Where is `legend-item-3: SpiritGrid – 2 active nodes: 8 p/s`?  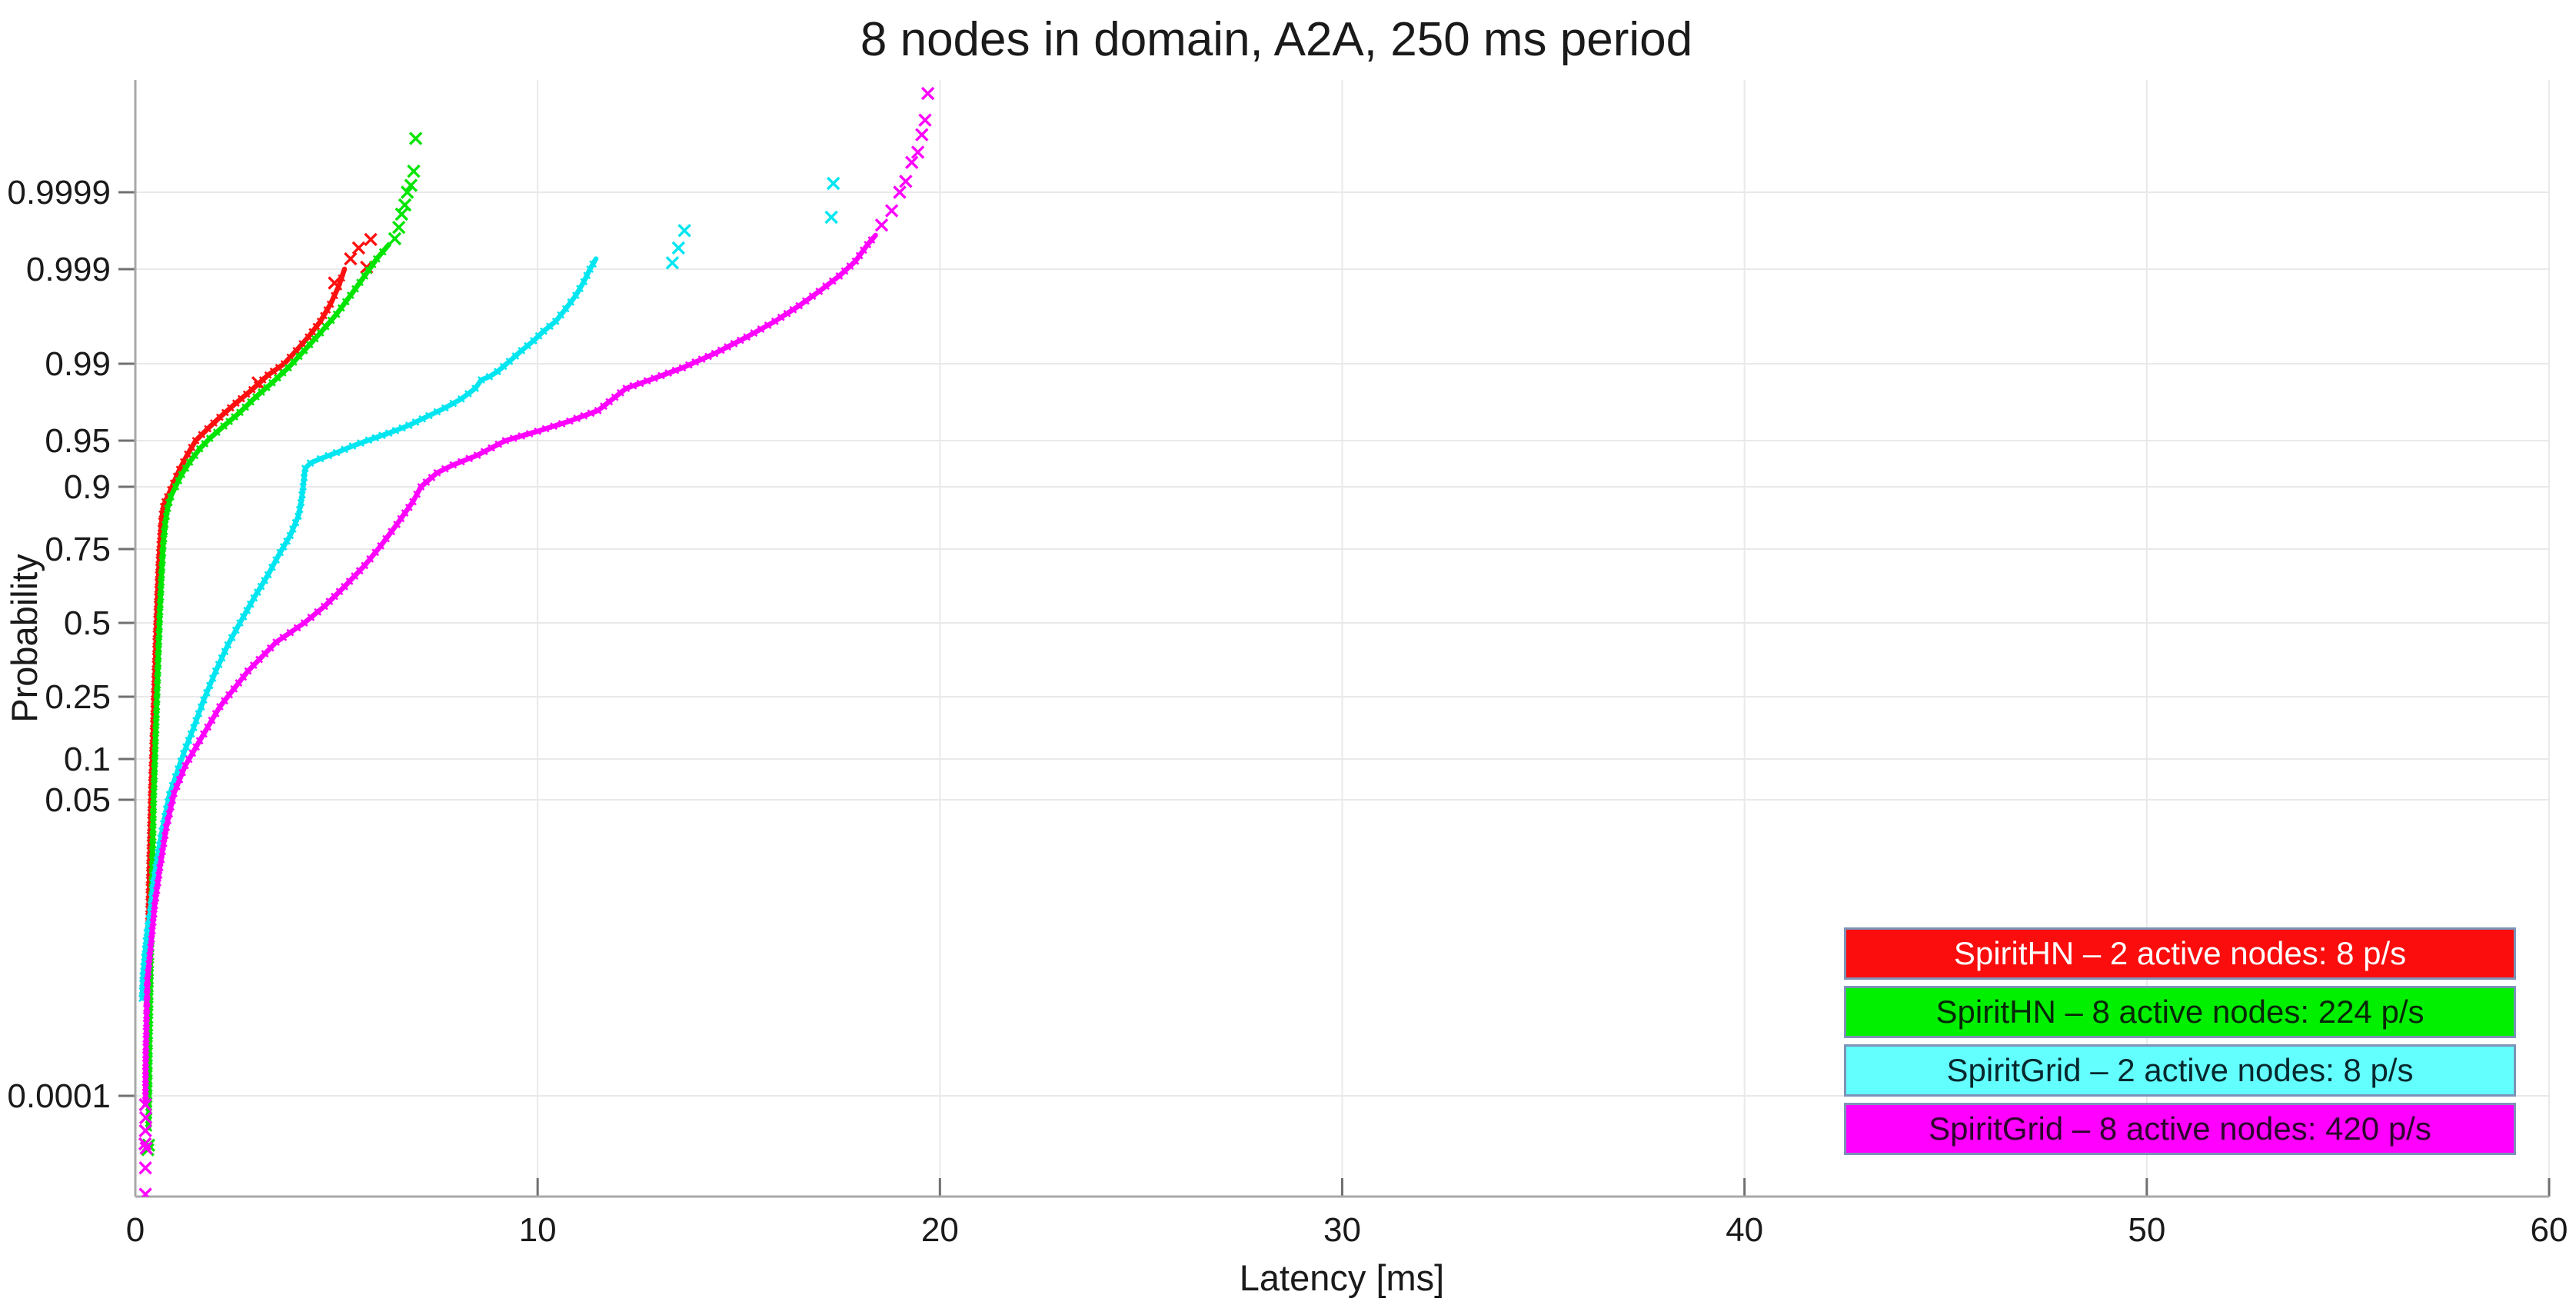 legend-item-3: SpiritGrid – 2 active nodes: 8 p/s is located at coordinates (2180, 1070).